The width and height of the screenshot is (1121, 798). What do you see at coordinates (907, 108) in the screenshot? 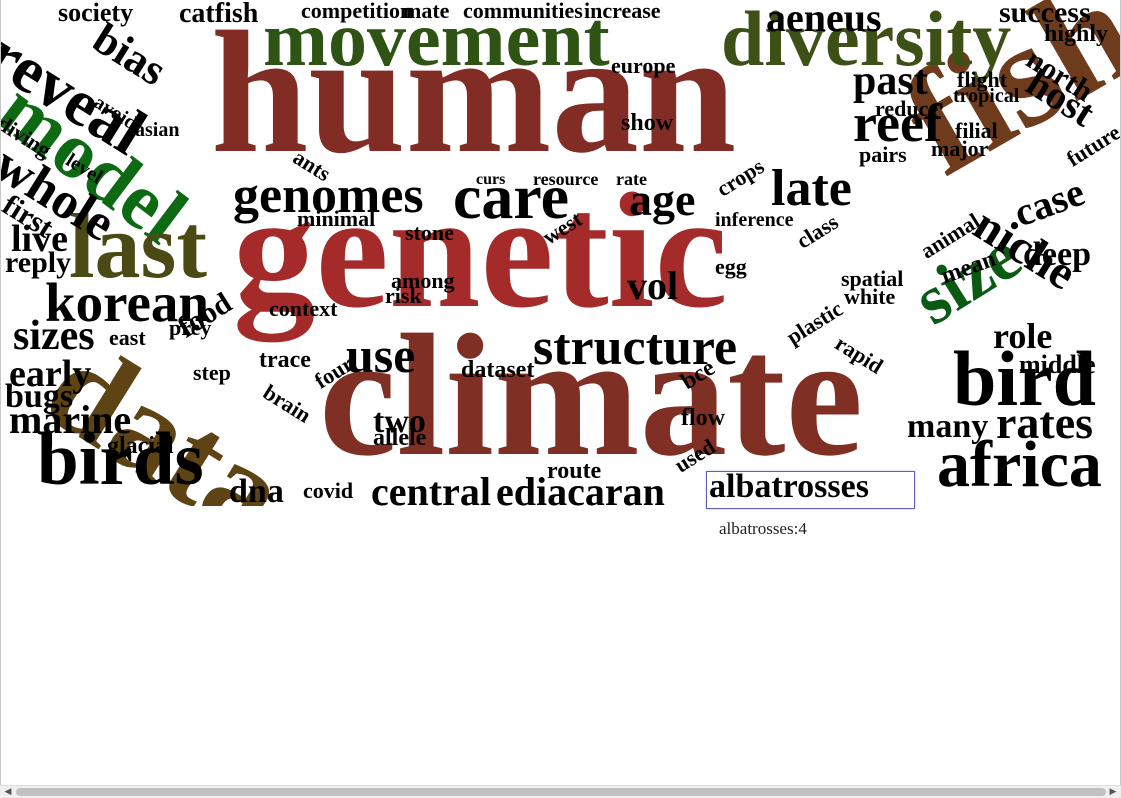
I see `cloud-word-reduce: reduce` at bounding box center [907, 108].